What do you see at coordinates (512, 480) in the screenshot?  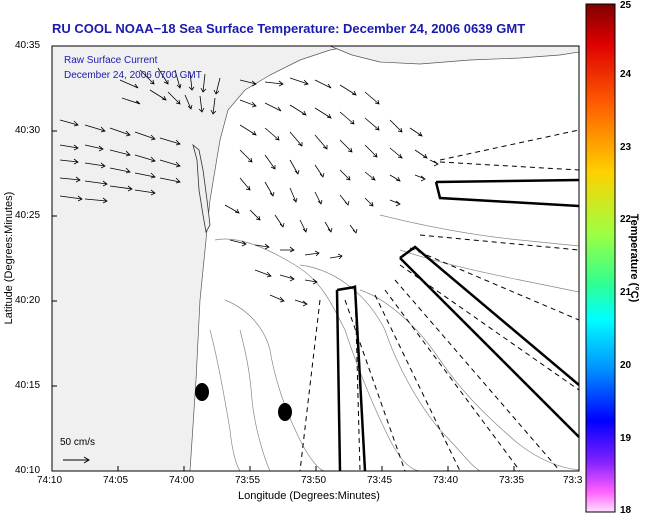 I see `x-tick-label: 73:35` at bounding box center [512, 480].